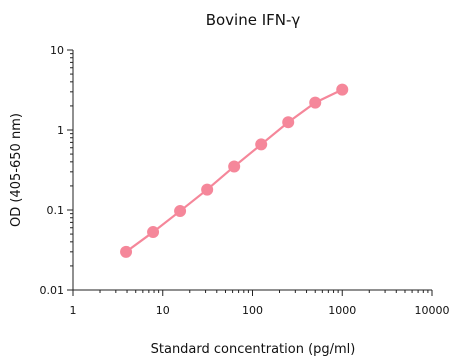 Image resolution: width=449 pixels, height=357 pixels. Describe the element at coordinates (432, 310) in the screenshot. I see `x-tick-label: 10000` at that location.